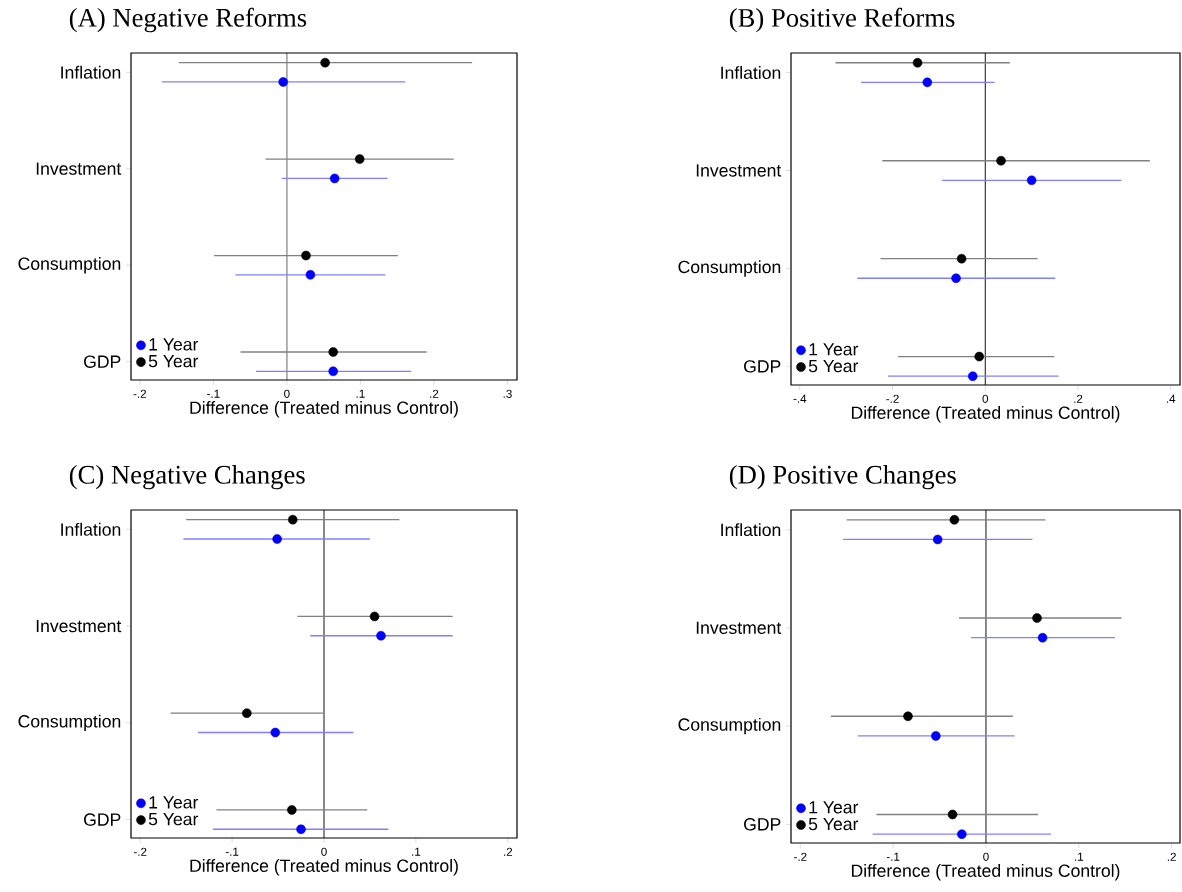 The height and width of the screenshot is (892, 1182). Describe the element at coordinates (842, 20) in the screenshot. I see `chart-title: (B) Positive Reforms` at that location.